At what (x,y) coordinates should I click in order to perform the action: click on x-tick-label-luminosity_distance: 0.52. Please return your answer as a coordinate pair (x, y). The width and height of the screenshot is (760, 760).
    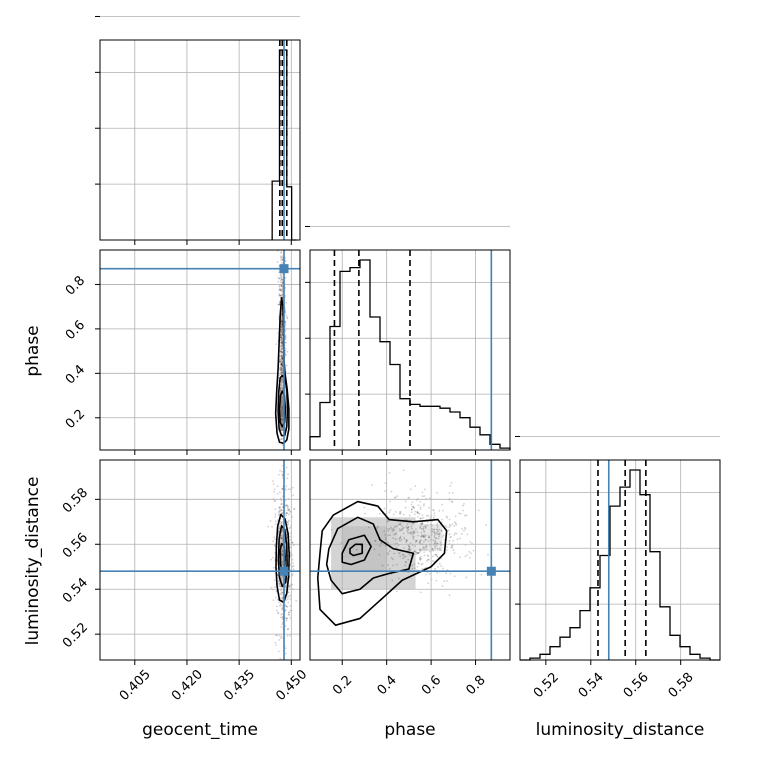
    Looking at the image, I should click on (546, 685).